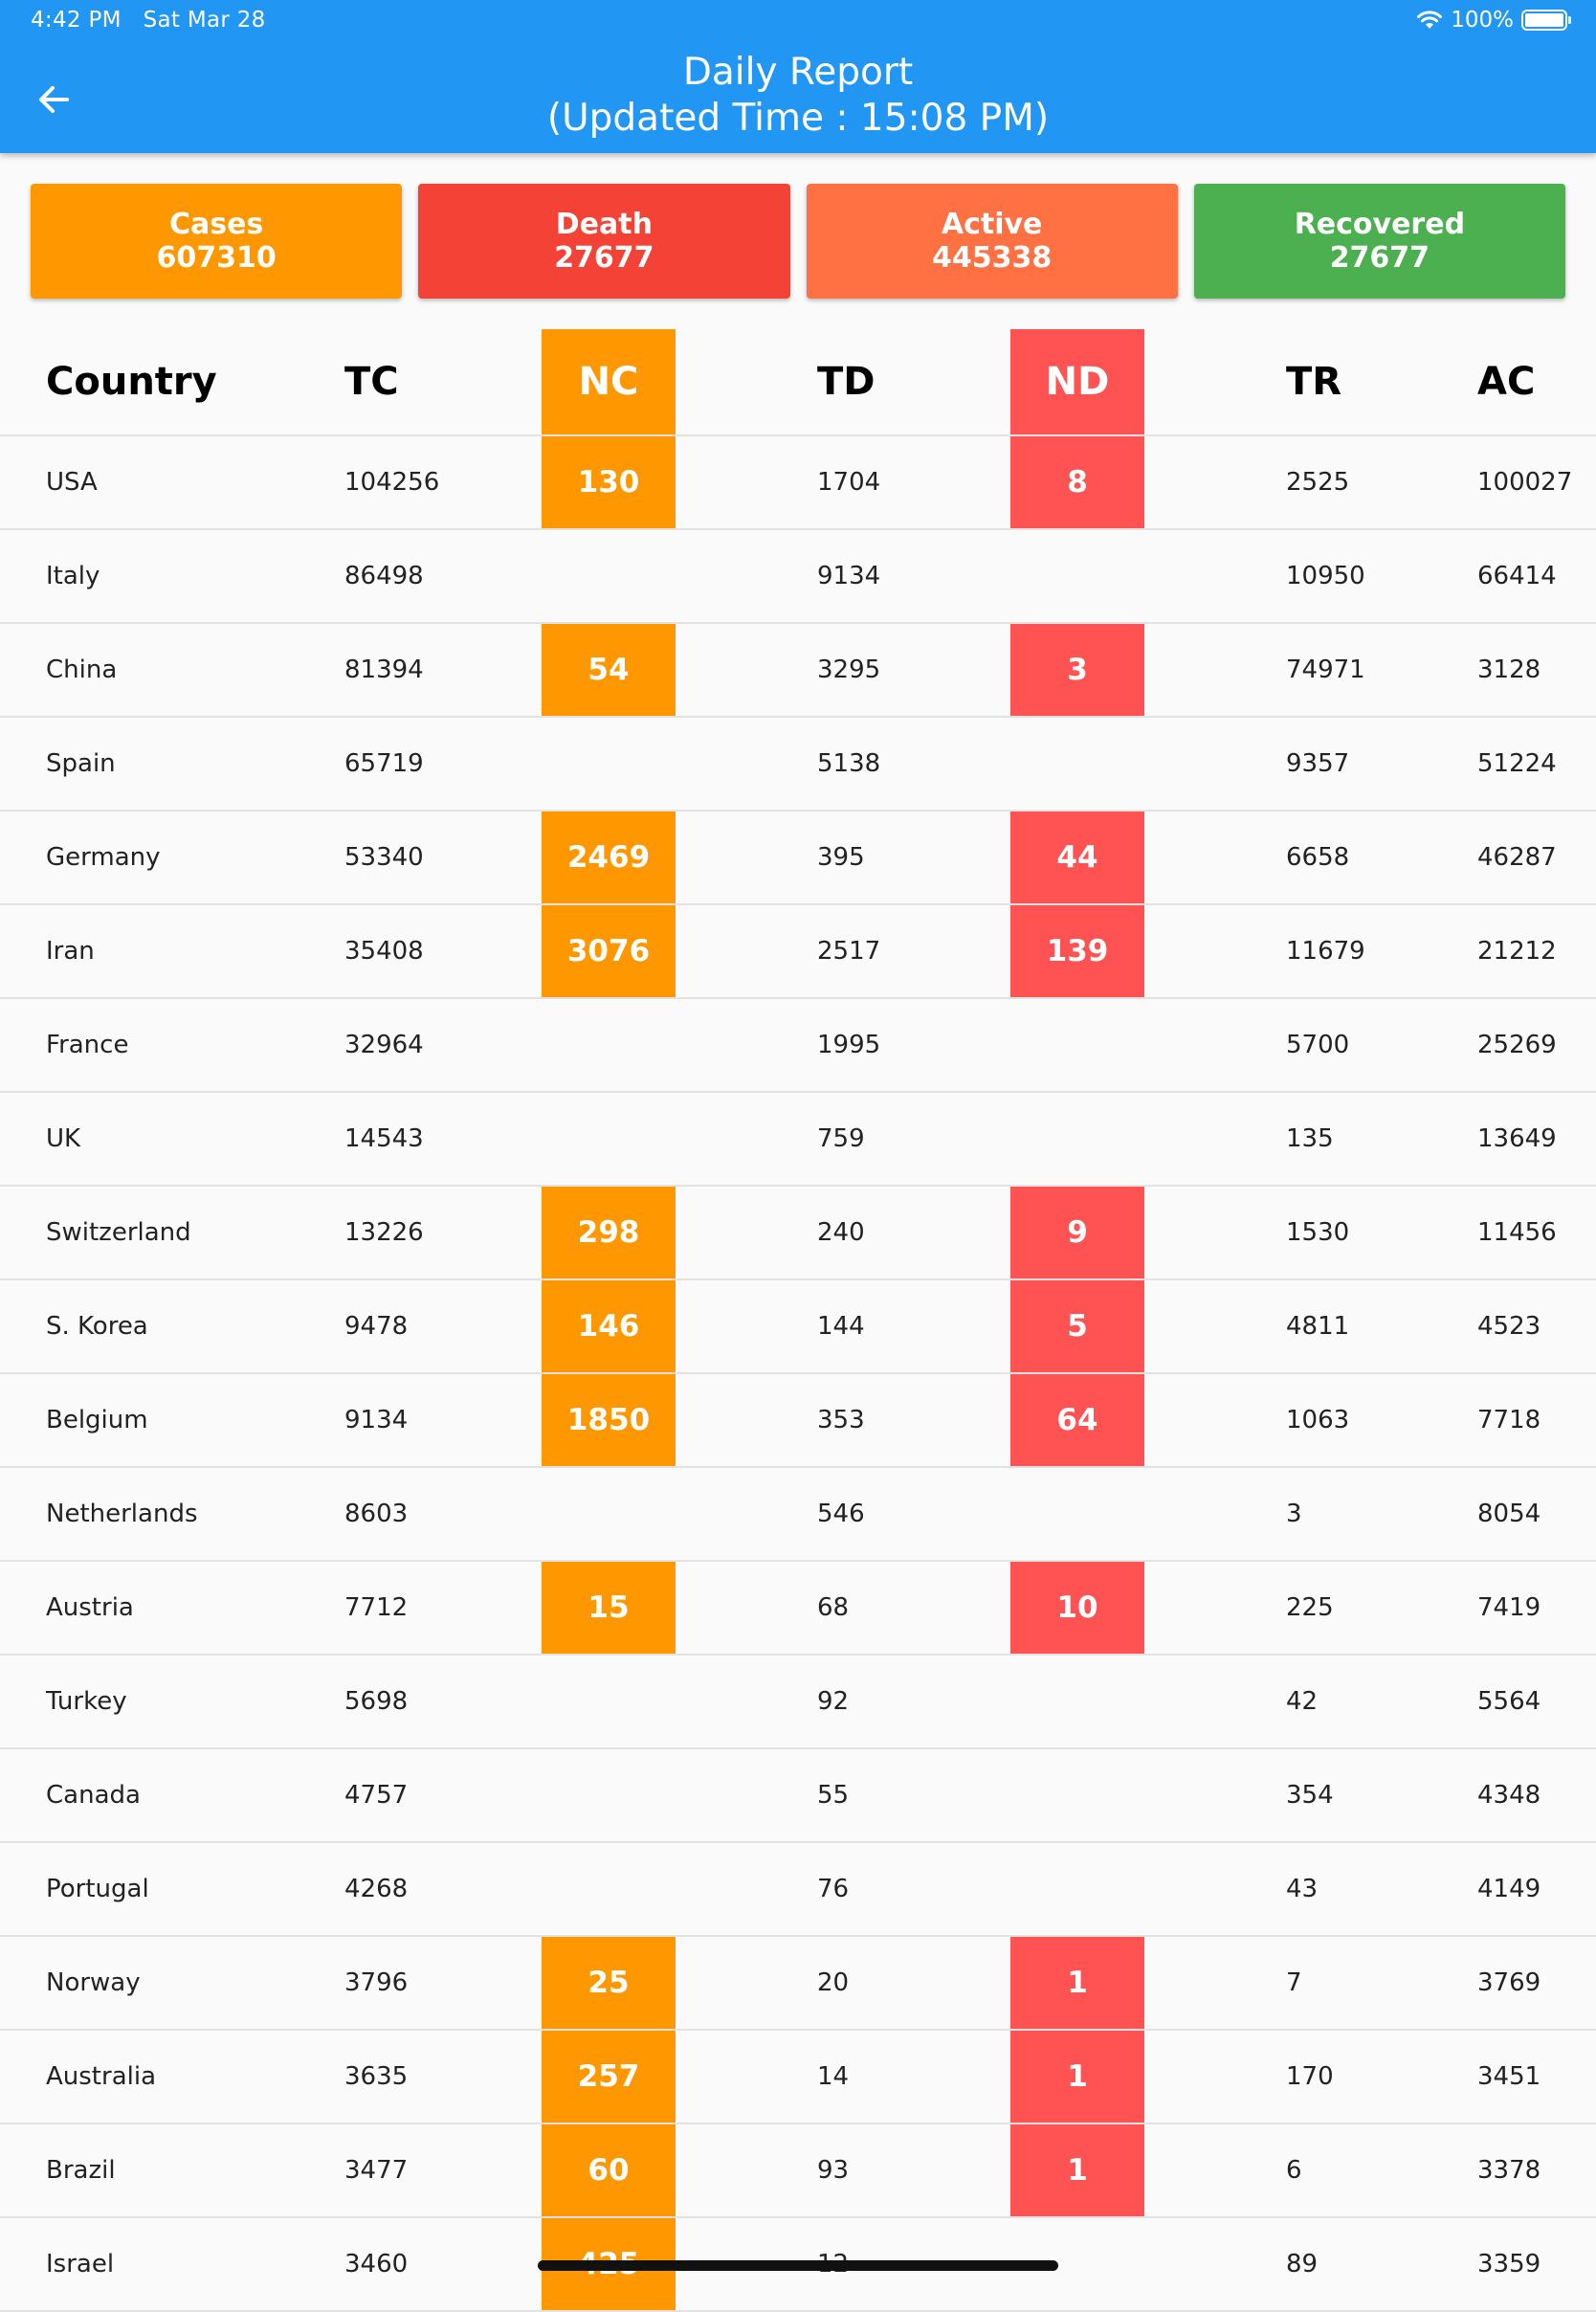 Image resolution: width=1596 pixels, height=2312 pixels. Describe the element at coordinates (1310, 1607) in the screenshot. I see `cell-tr: 225` at that location.